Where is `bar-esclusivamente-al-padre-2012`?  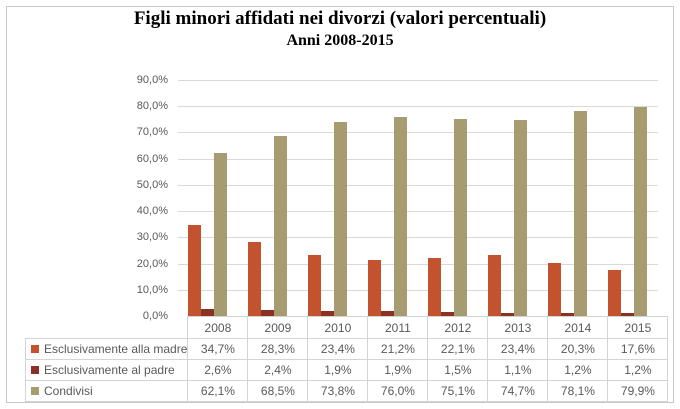 bar-esclusivamente-al-padre-2012 is located at coordinates (447, 314).